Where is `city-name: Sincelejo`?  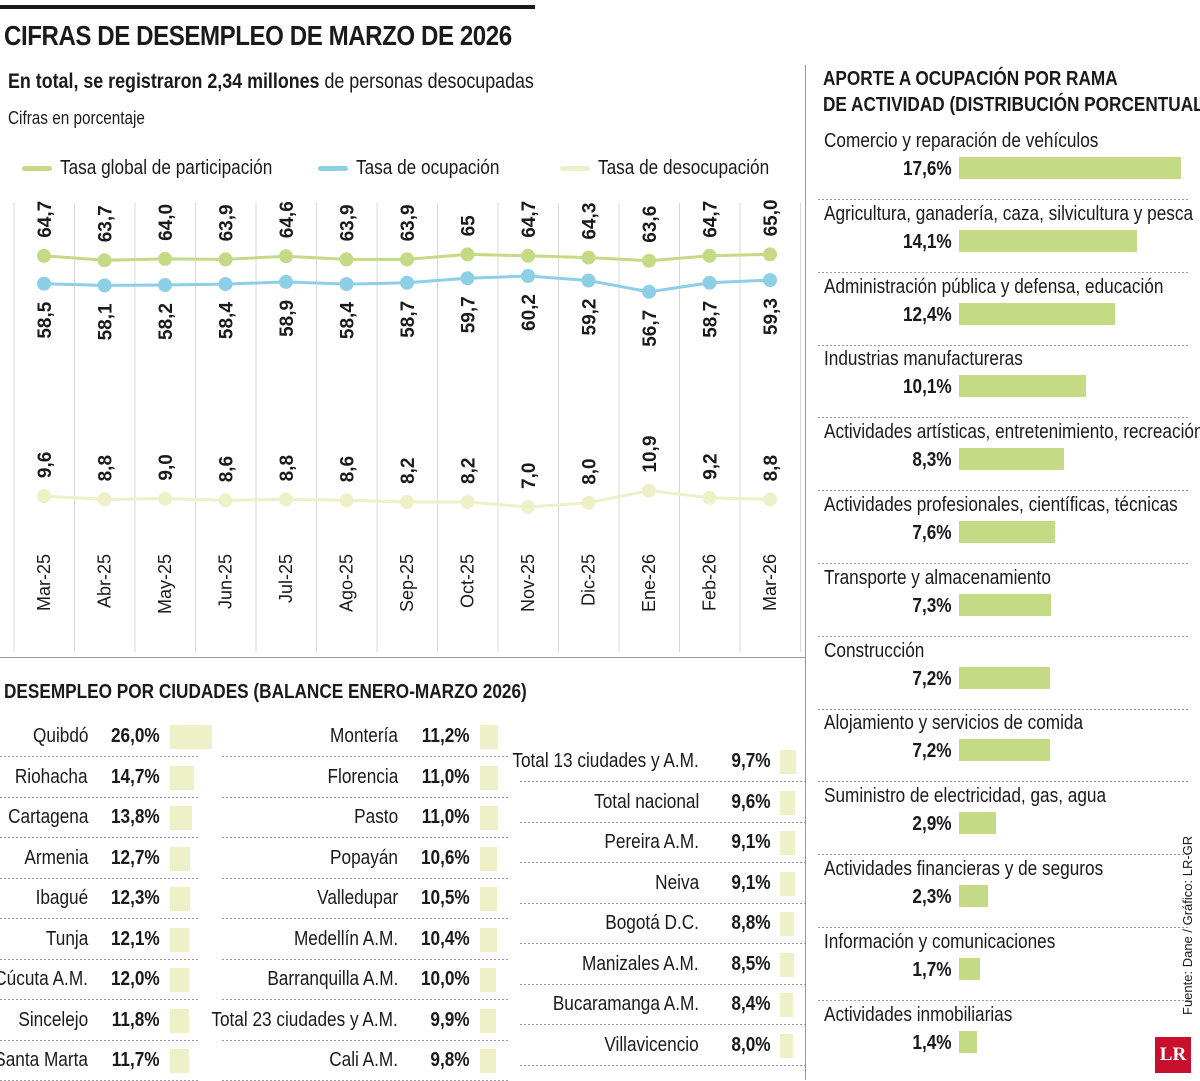 city-name: Sincelejo is located at coordinates (53, 1019).